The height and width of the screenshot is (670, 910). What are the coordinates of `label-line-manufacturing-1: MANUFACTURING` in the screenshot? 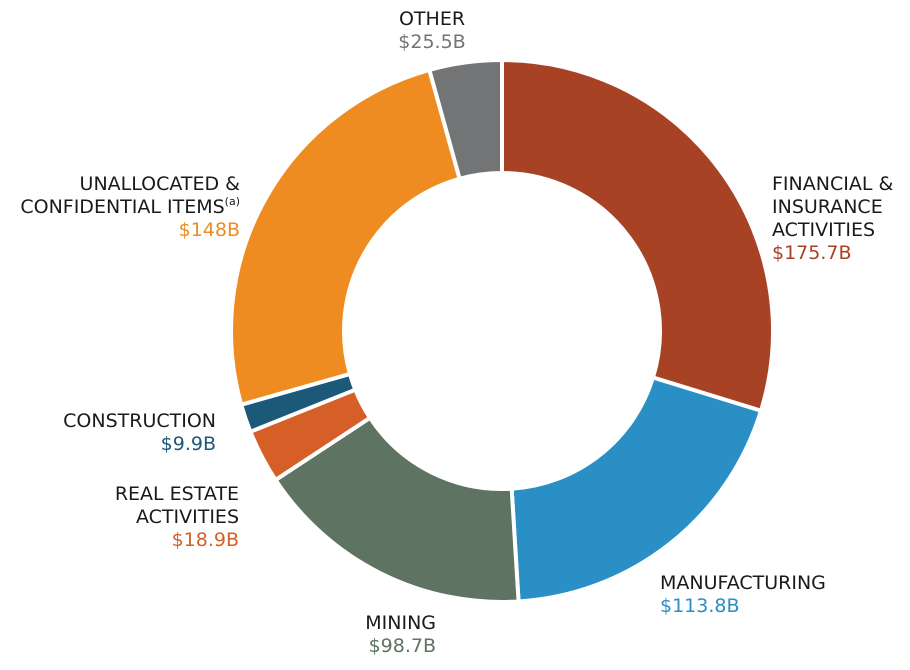 It's located at (743, 583).